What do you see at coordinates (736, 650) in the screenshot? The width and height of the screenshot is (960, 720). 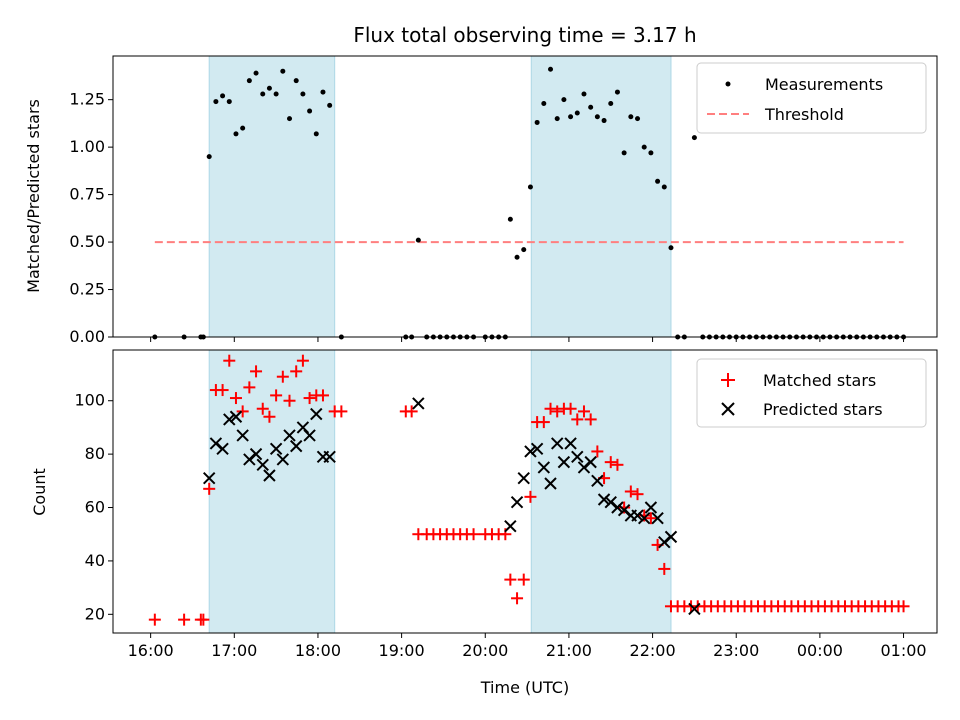 I see `count-x-tick-label: 23:00` at bounding box center [736, 650].